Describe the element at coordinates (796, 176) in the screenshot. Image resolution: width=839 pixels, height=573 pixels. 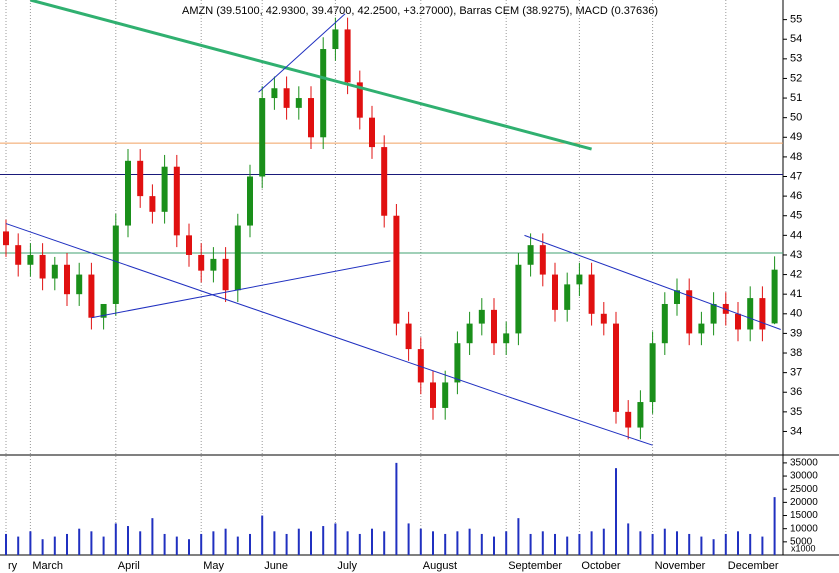
I see `y-tick-label: 47` at that location.